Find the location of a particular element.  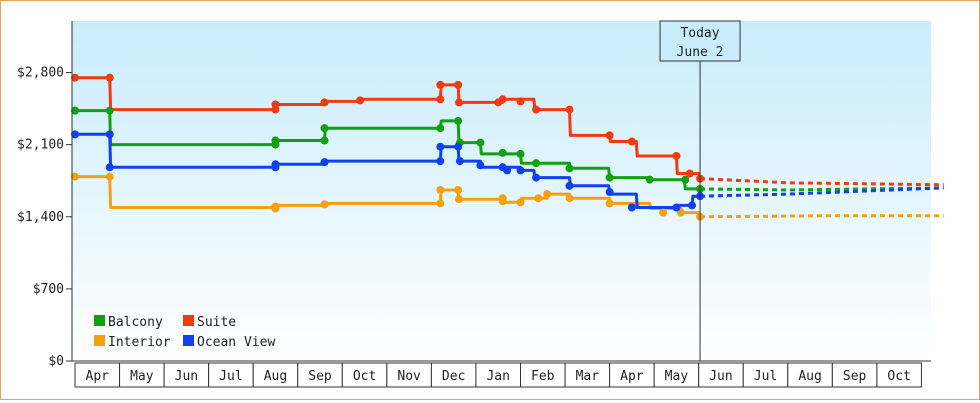

x-tick-label: Jun is located at coordinates (720, 376).